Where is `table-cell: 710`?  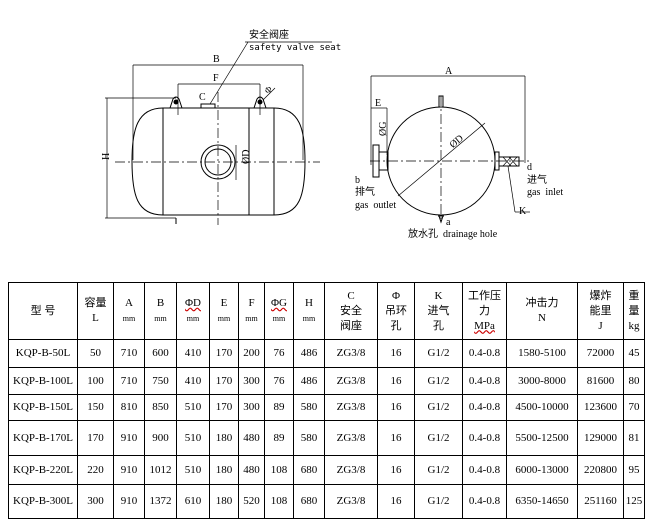
table-cell: 710 is located at coordinates (129, 353).